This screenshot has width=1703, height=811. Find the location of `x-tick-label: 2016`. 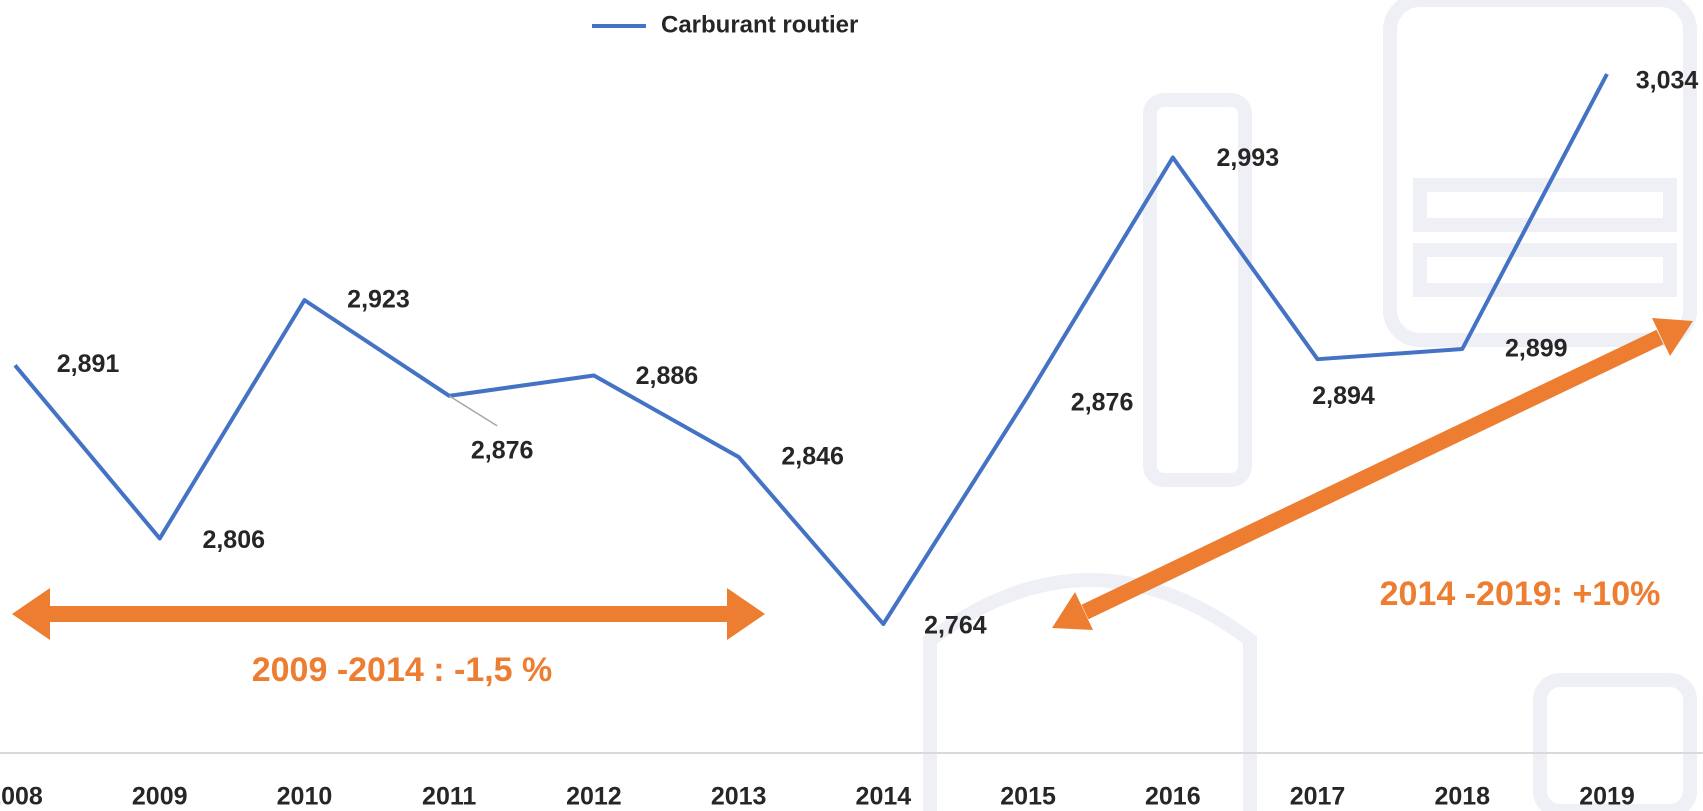

x-tick-label: 2016 is located at coordinates (1173, 797).